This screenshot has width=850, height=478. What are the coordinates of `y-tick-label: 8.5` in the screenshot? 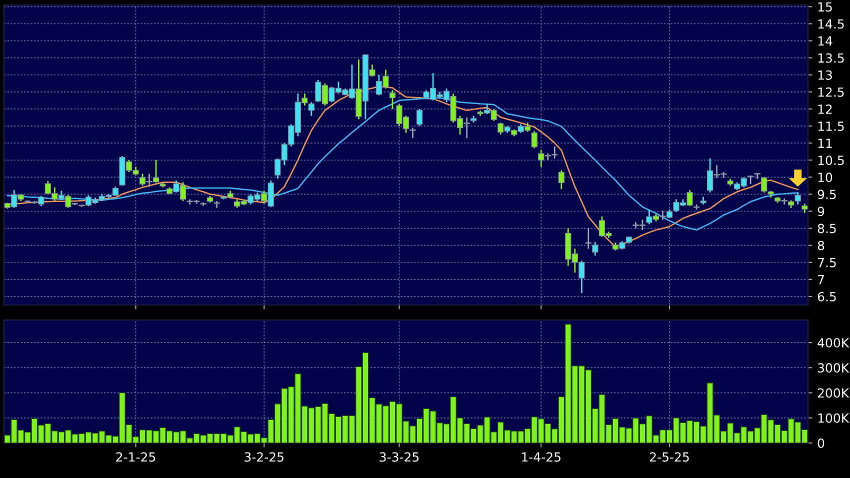 It's located at (827, 229).